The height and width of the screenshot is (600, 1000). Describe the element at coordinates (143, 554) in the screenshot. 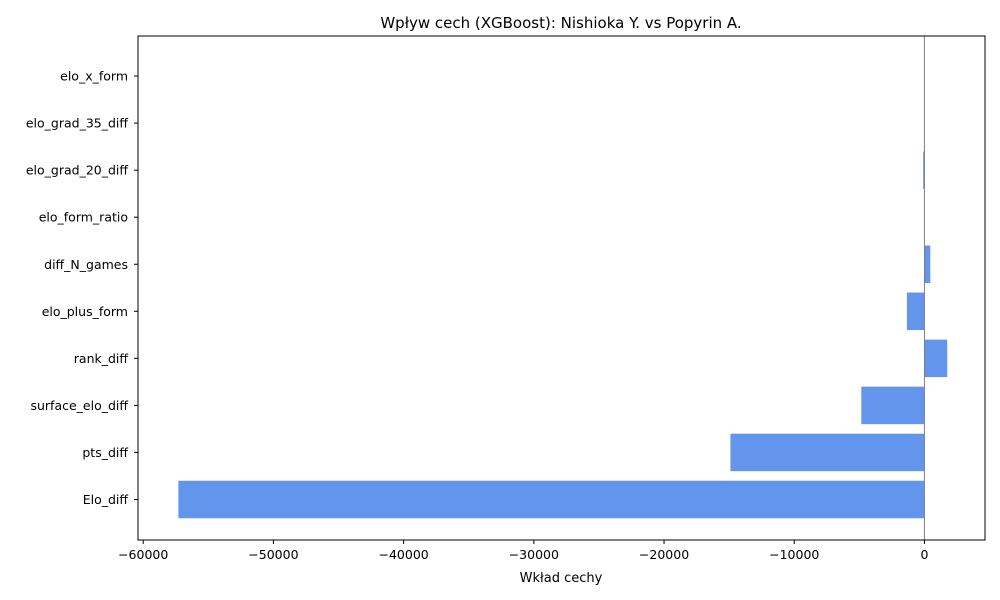

I see `x-tick-label: −60000` at that location.